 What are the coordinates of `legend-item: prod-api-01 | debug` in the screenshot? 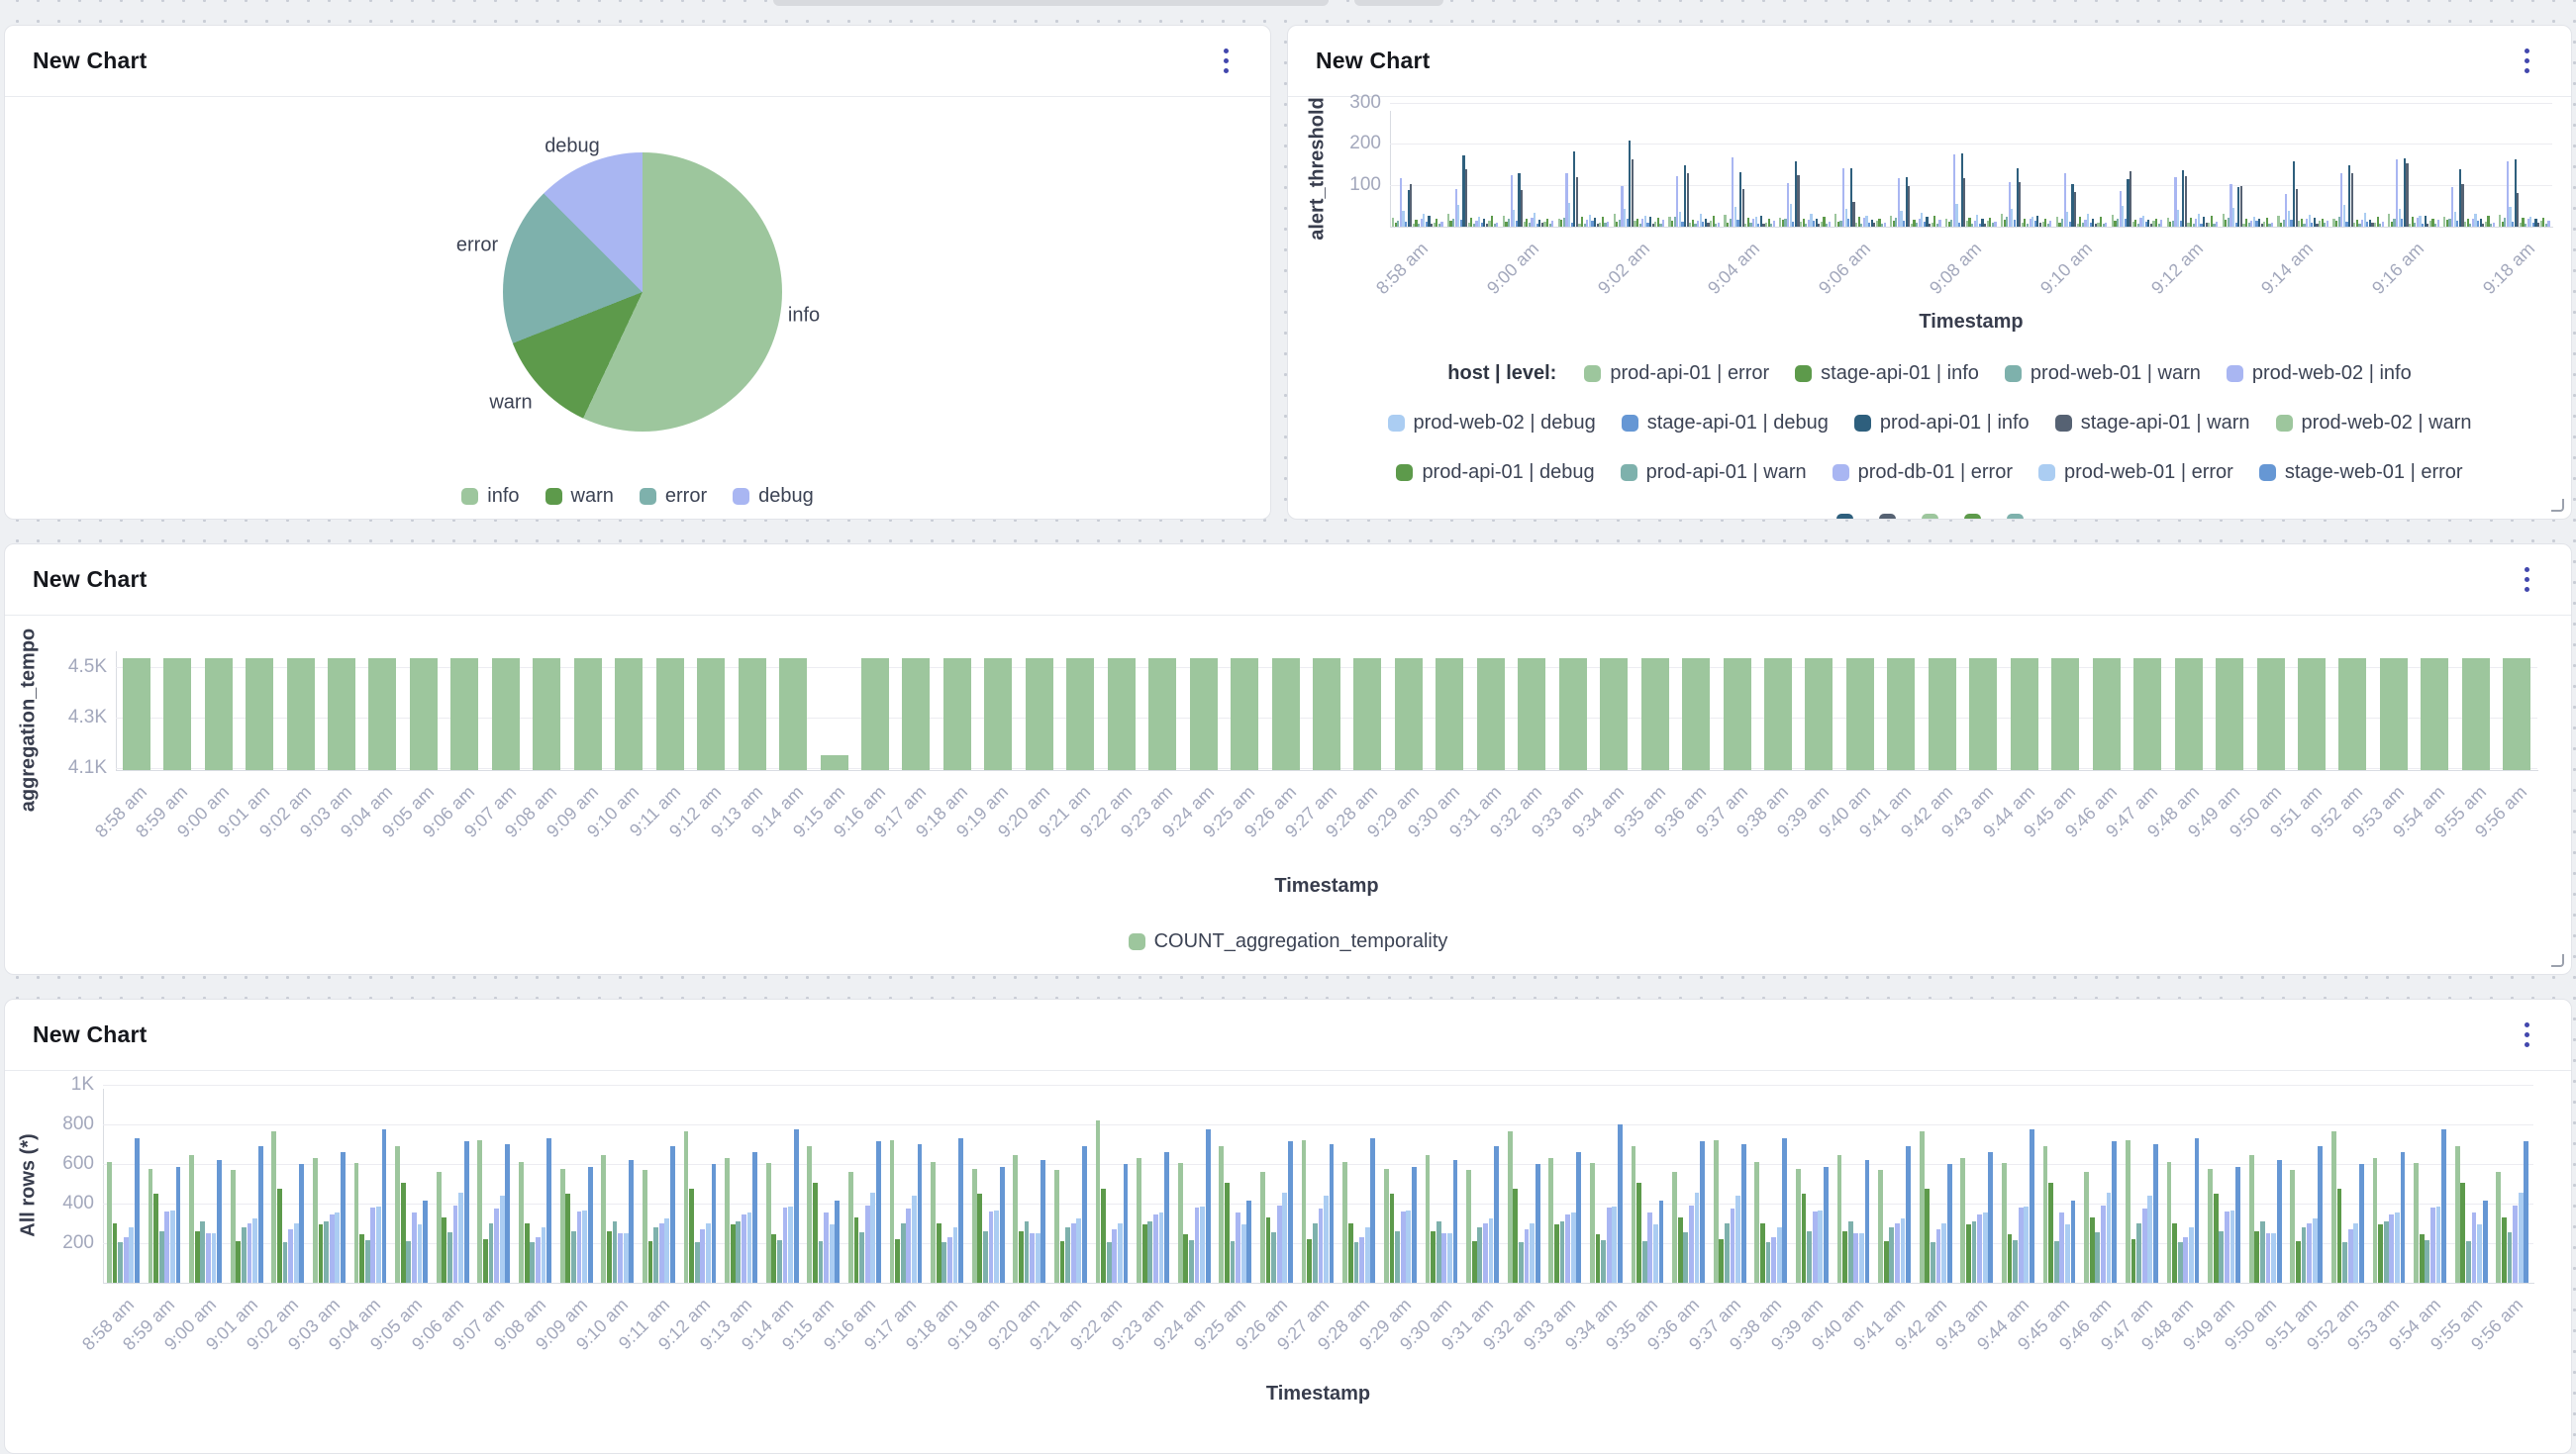 It's located at (1496, 472).